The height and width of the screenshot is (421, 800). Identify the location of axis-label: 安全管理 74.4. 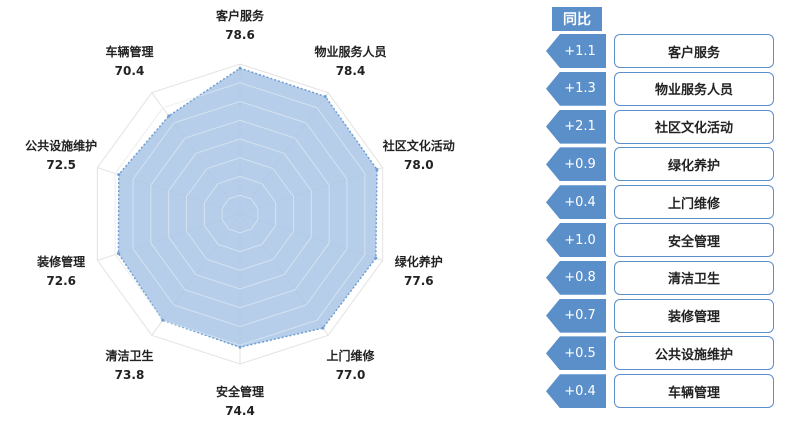
(240, 402).